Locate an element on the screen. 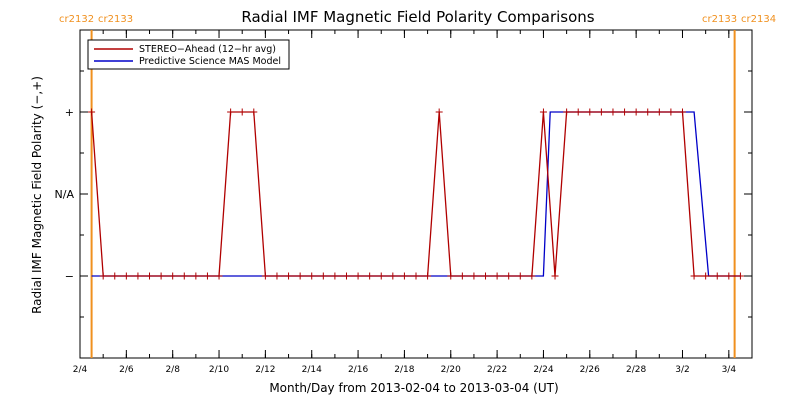 The image size is (800, 400). x-tick-label: 2/10 is located at coordinates (219, 370).